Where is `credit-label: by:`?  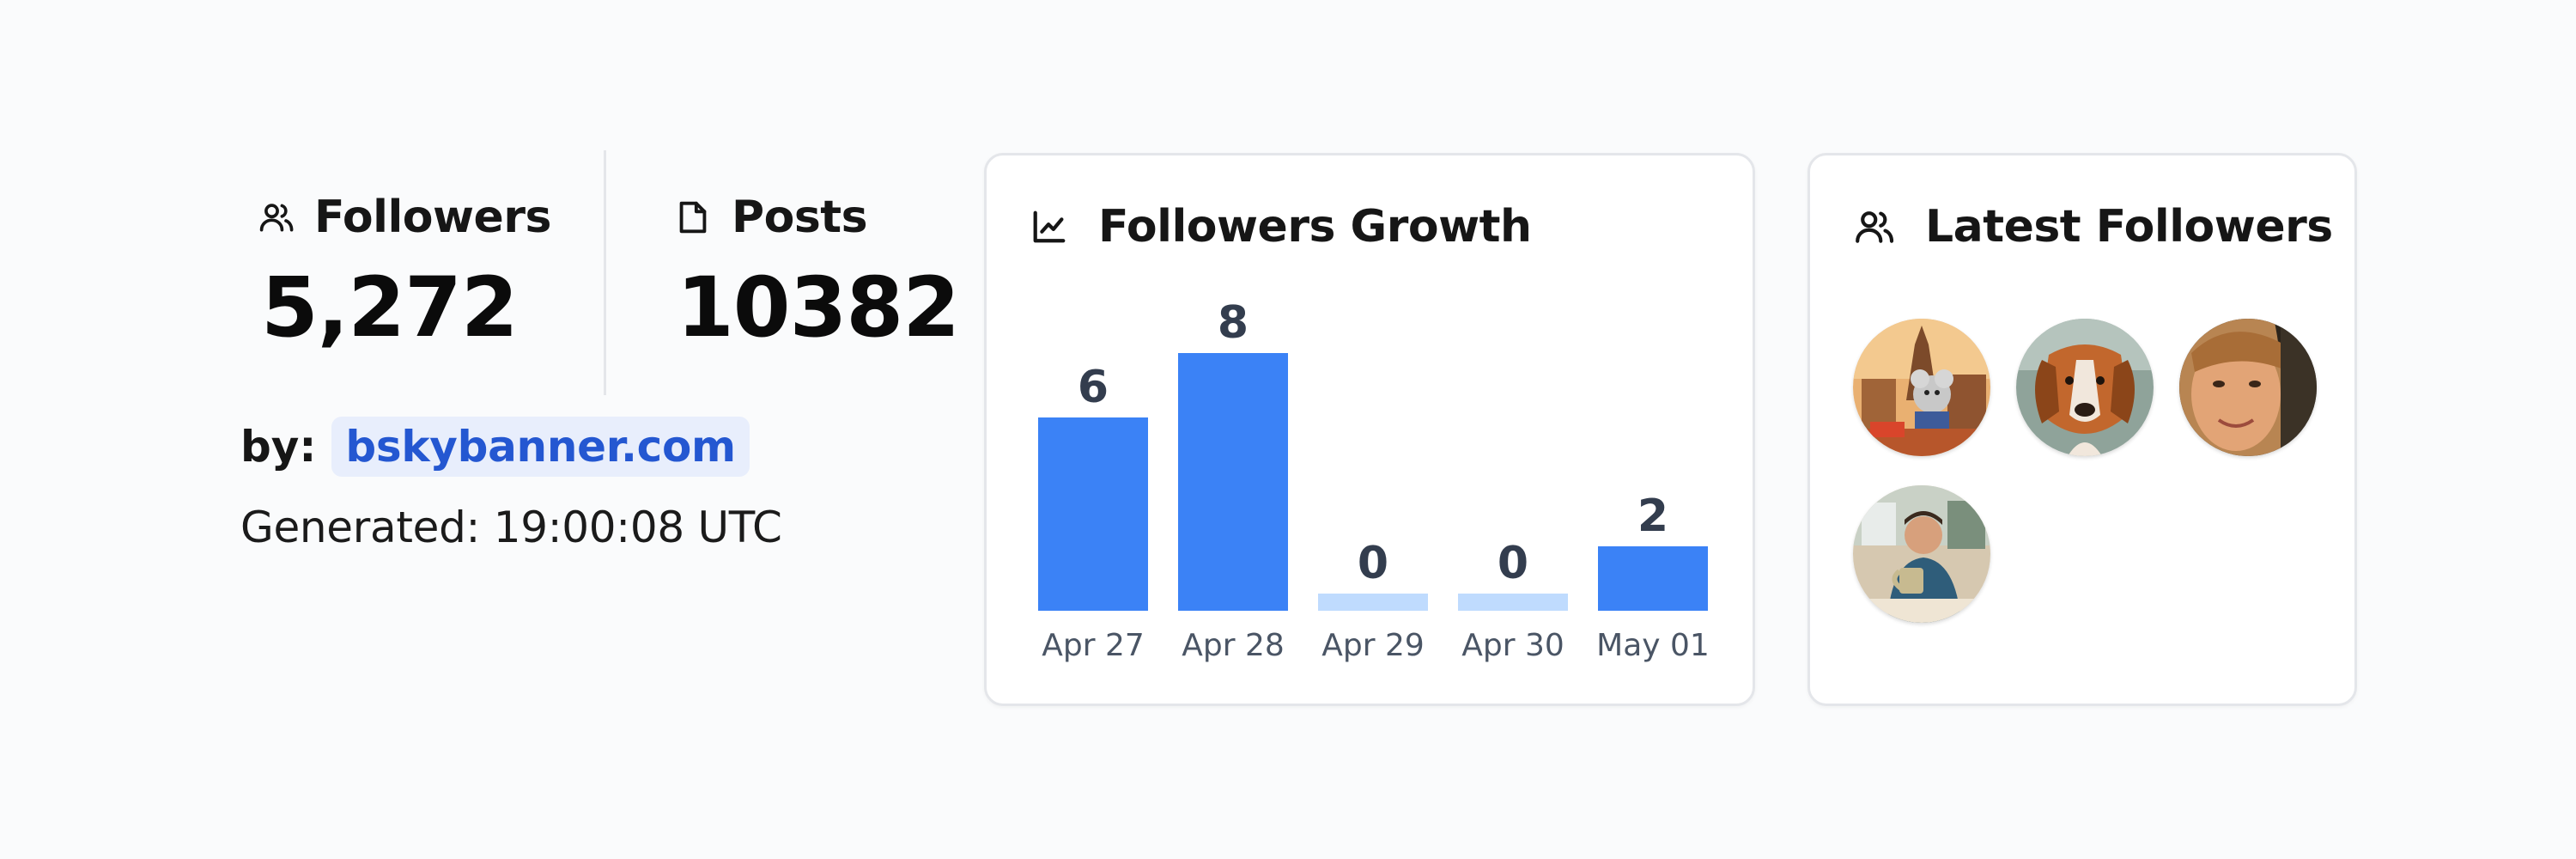
credit-label: by: is located at coordinates (279, 447).